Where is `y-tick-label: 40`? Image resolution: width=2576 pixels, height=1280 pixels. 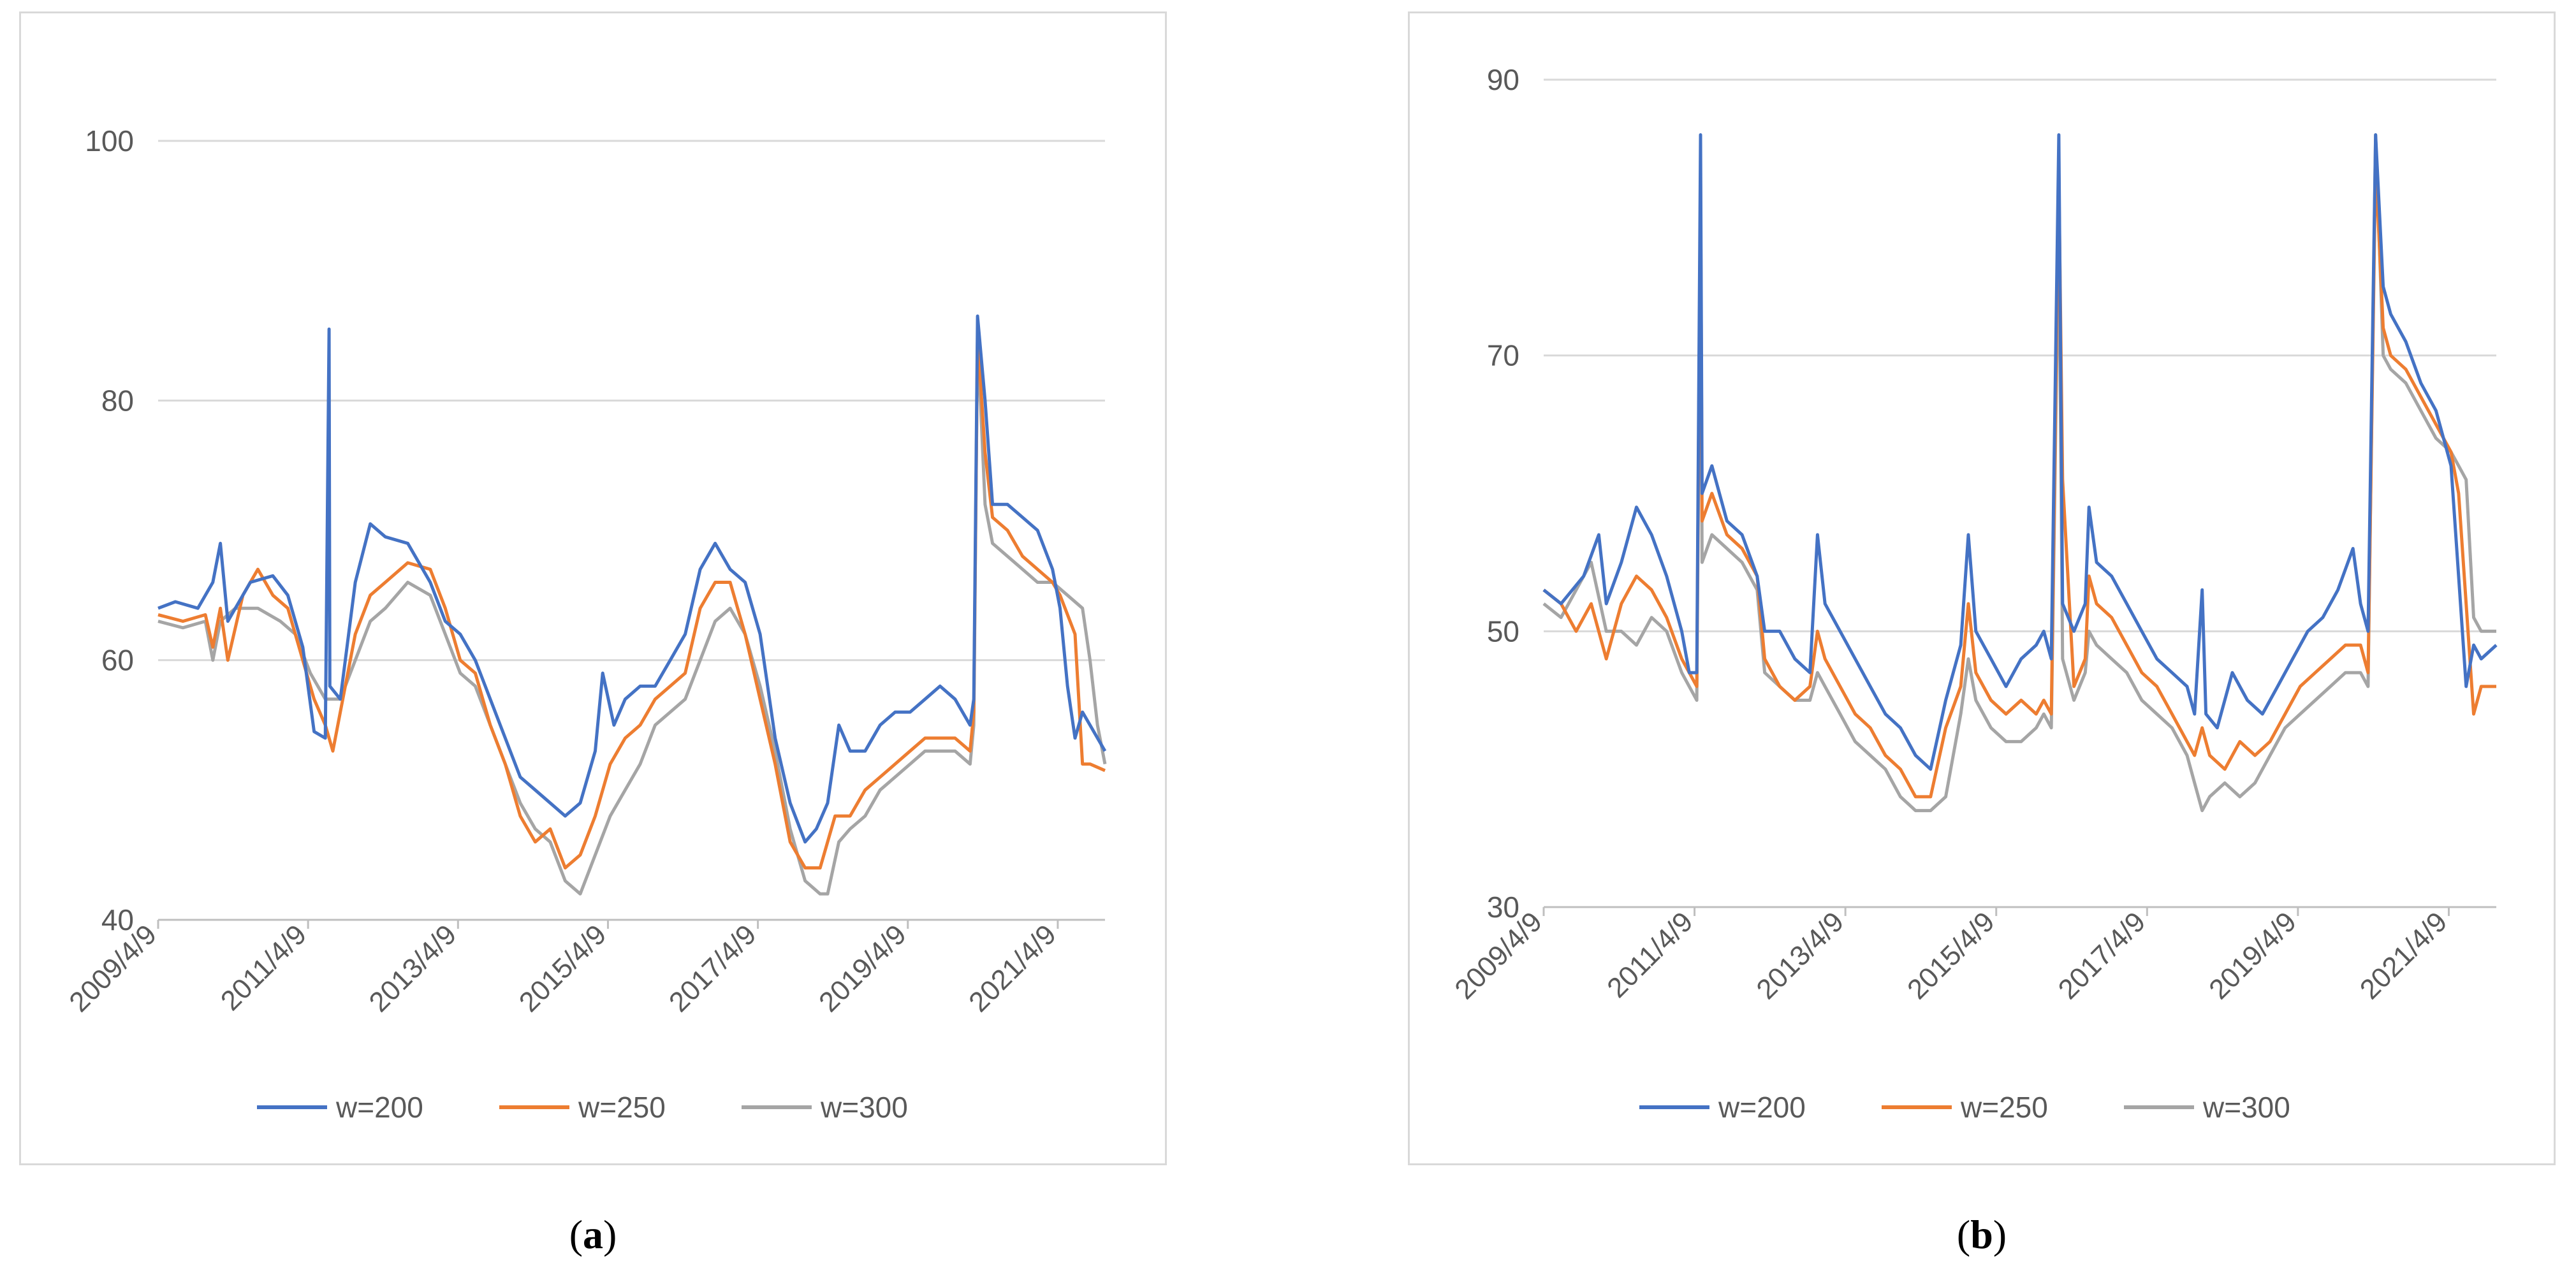
y-tick-label: 40 is located at coordinates (118, 919).